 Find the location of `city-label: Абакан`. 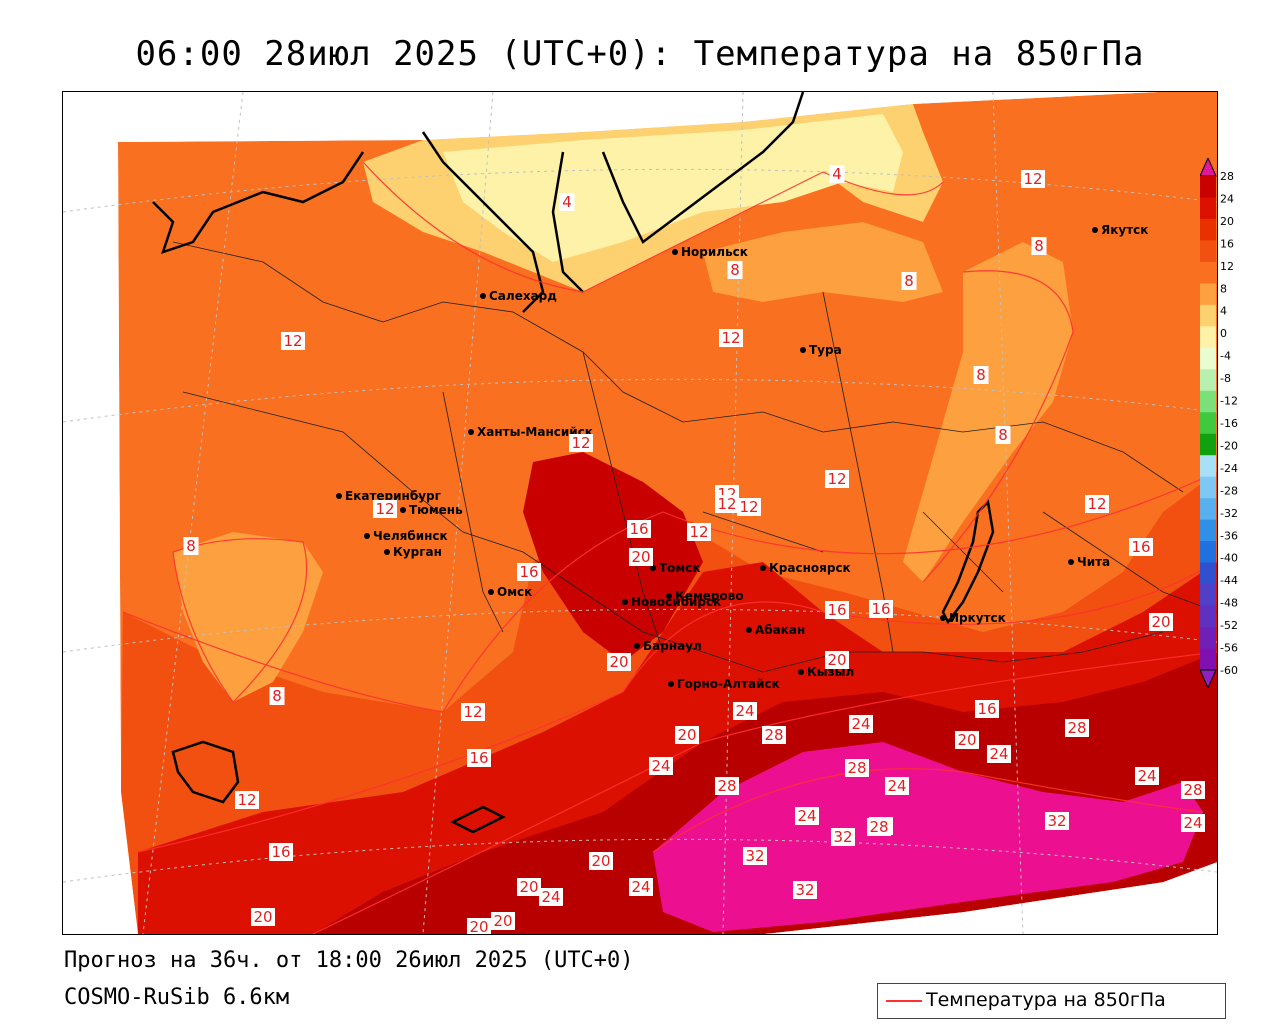

city-label: Абакан is located at coordinates (780, 630).